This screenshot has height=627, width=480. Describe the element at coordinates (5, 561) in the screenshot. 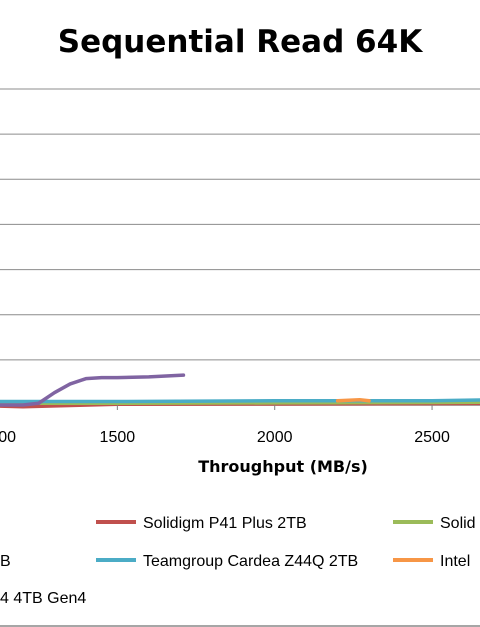

I see `legend-label-fragment-row2: B` at that location.